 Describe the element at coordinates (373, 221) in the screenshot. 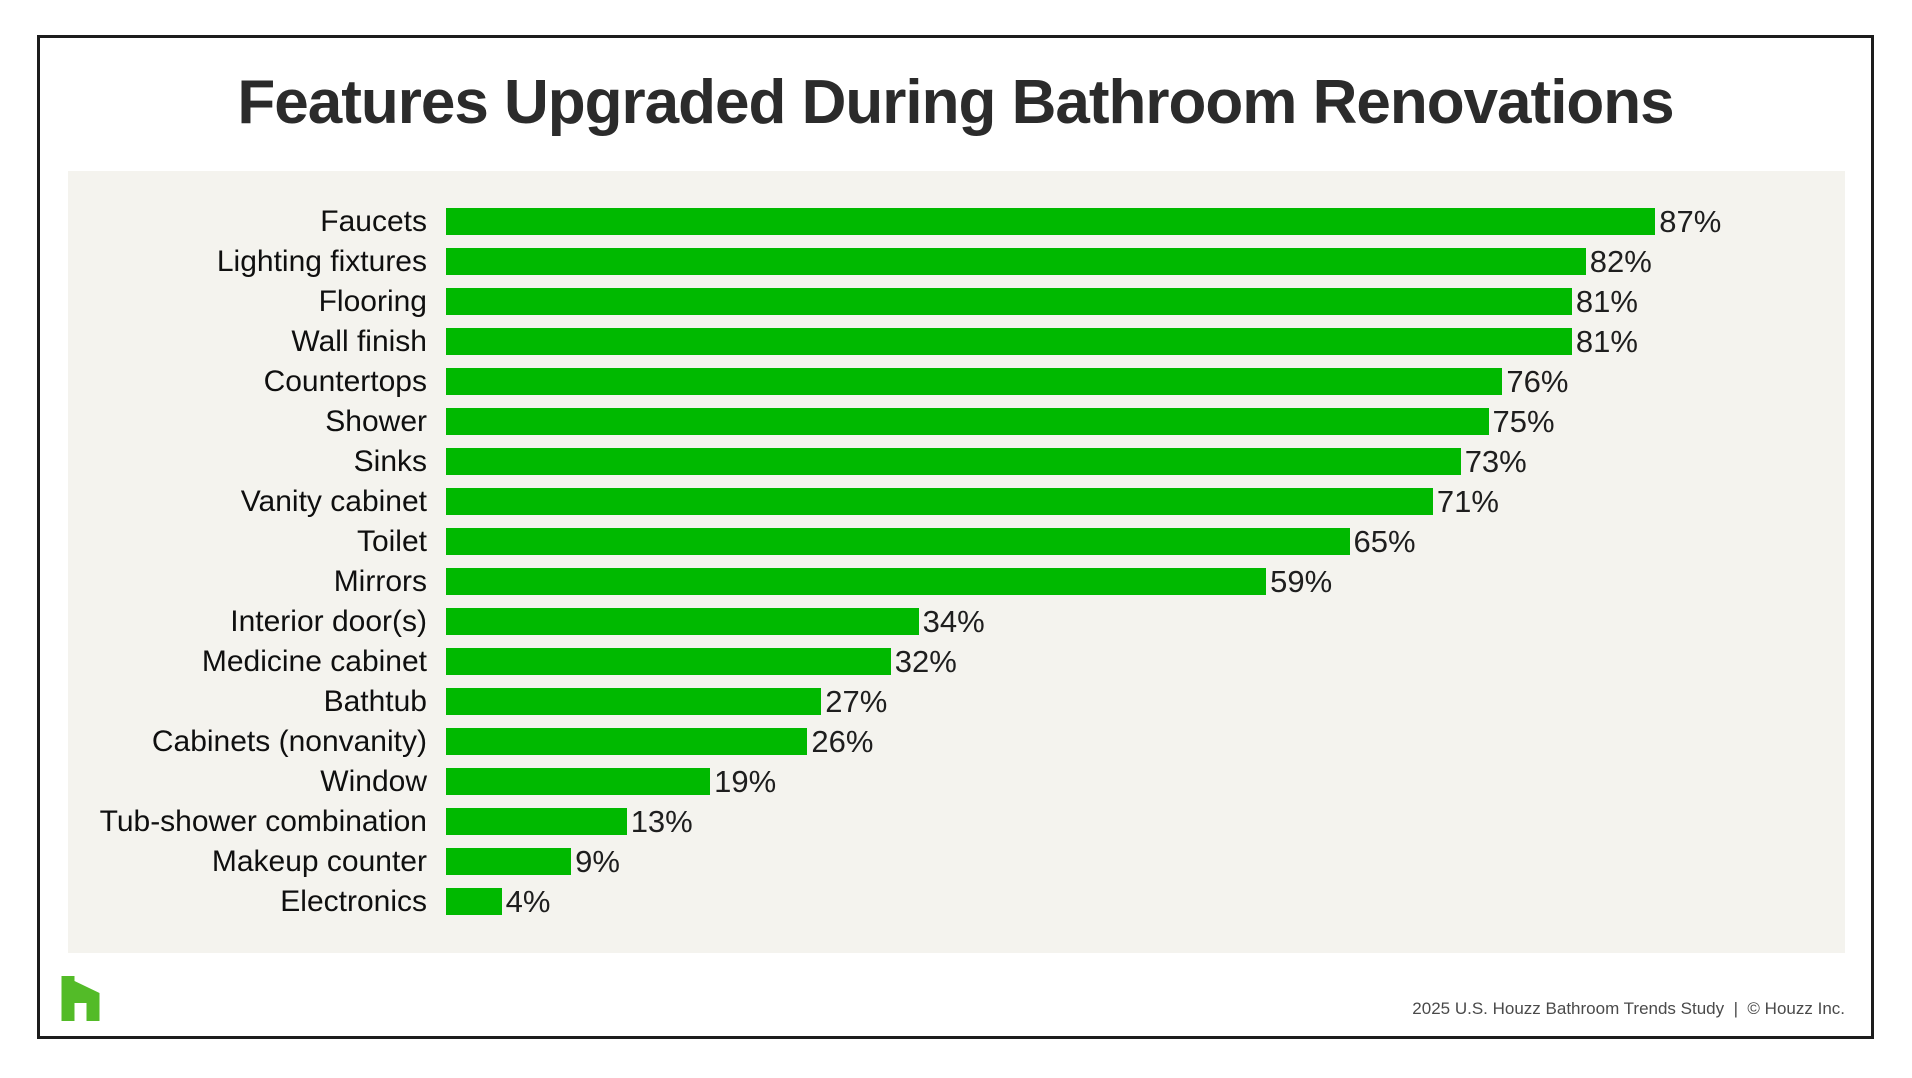

I see `category-label: Faucets` at that location.